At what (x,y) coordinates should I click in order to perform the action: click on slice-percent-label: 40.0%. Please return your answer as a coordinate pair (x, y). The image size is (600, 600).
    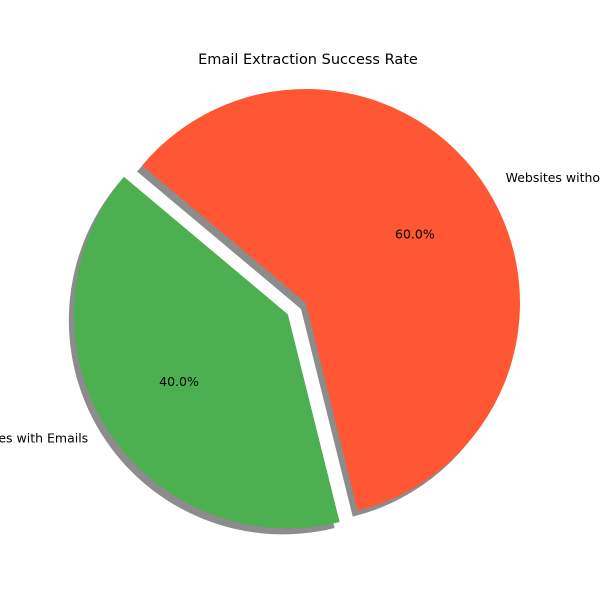
    Looking at the image, I should click on (179, 381).